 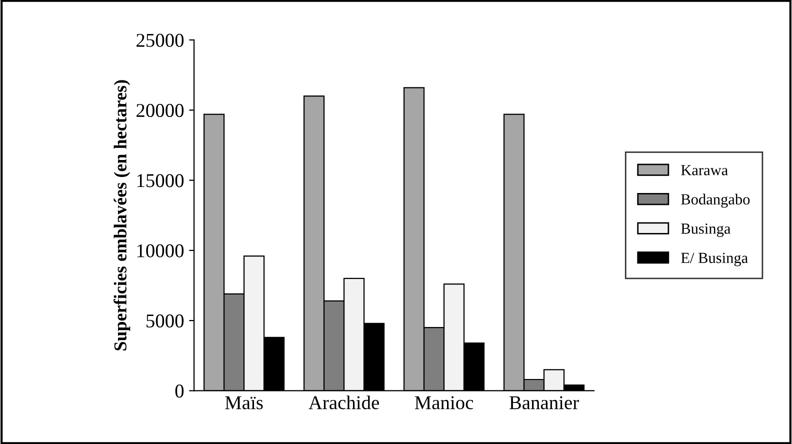 What do you see at coordinates (544, 403) in the screenshot?
I see `x-tick-label: Bananier` at bounding box center [544, 403].